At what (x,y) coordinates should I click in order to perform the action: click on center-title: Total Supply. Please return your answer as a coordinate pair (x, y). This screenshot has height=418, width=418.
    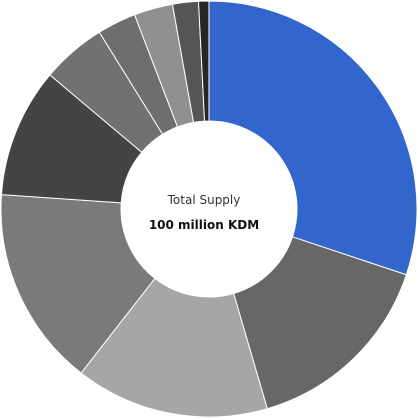
    Looking at the image, I should click on (204, 200).